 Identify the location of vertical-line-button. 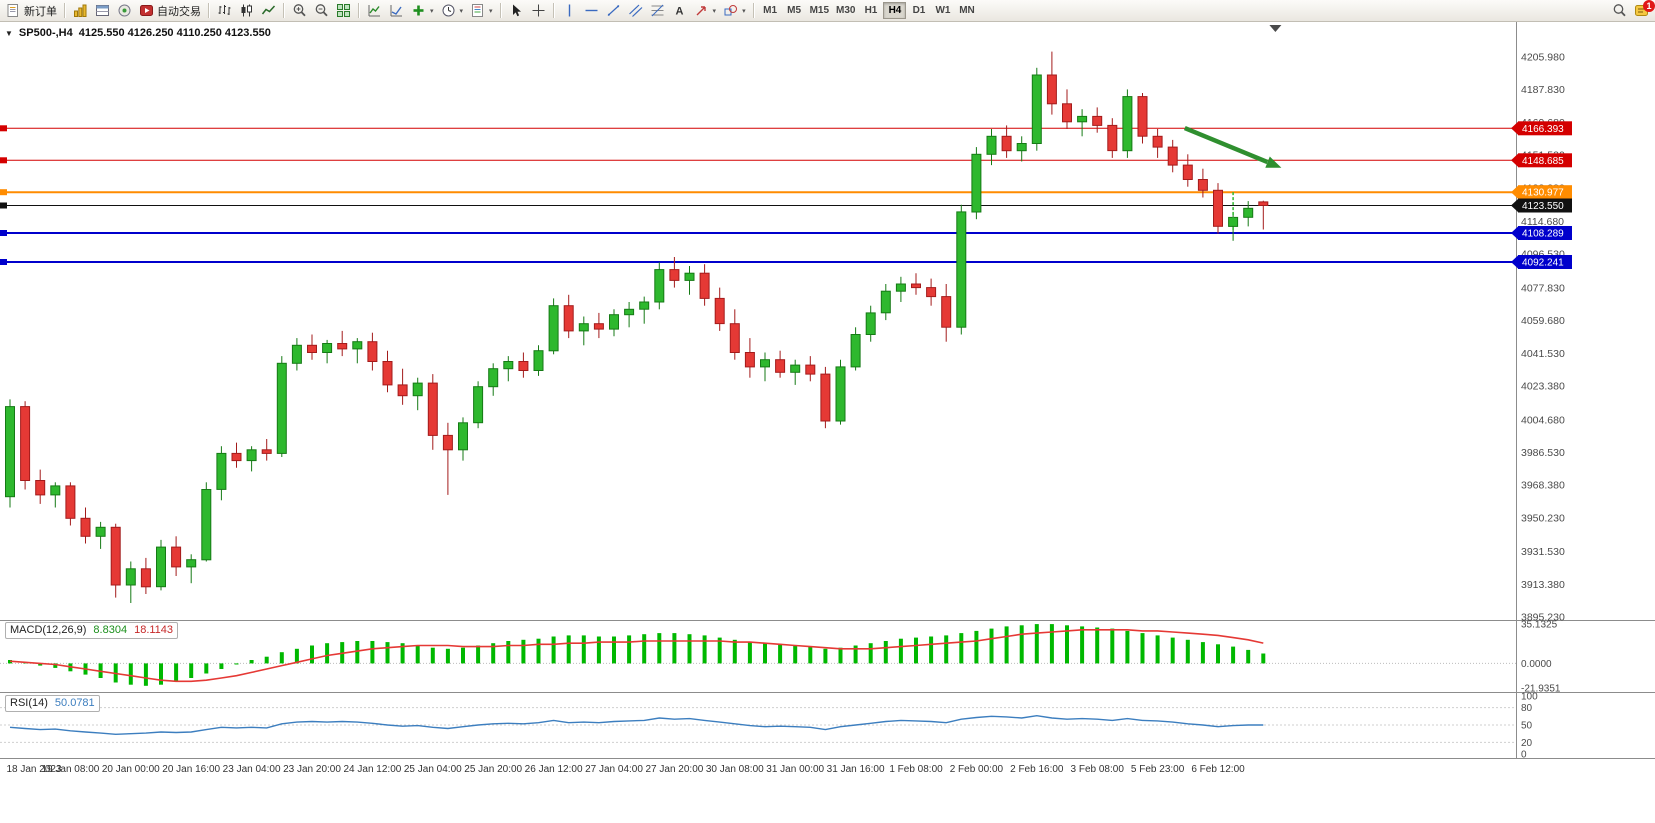
(569, 10).